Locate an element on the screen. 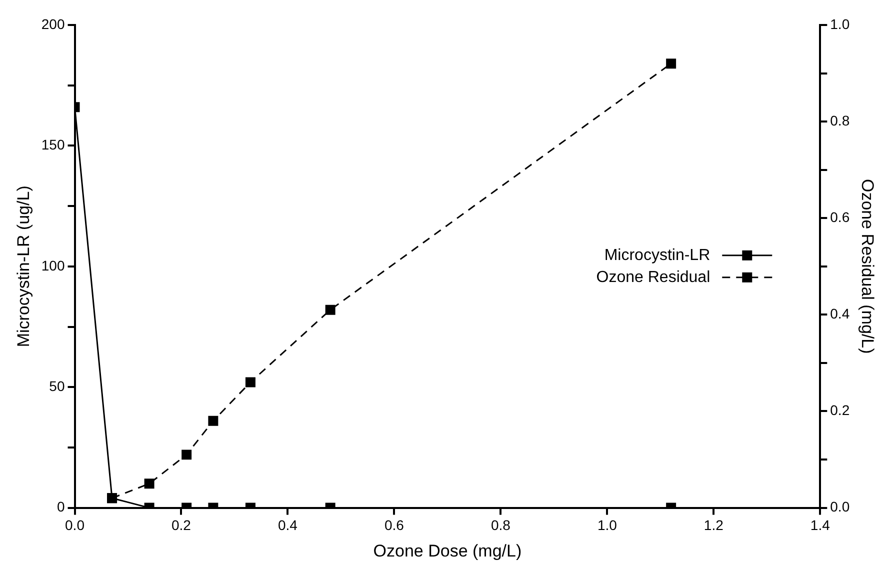 The image size is (891, 576). y-tick-label: 50 is located at coordinates (57, 386).